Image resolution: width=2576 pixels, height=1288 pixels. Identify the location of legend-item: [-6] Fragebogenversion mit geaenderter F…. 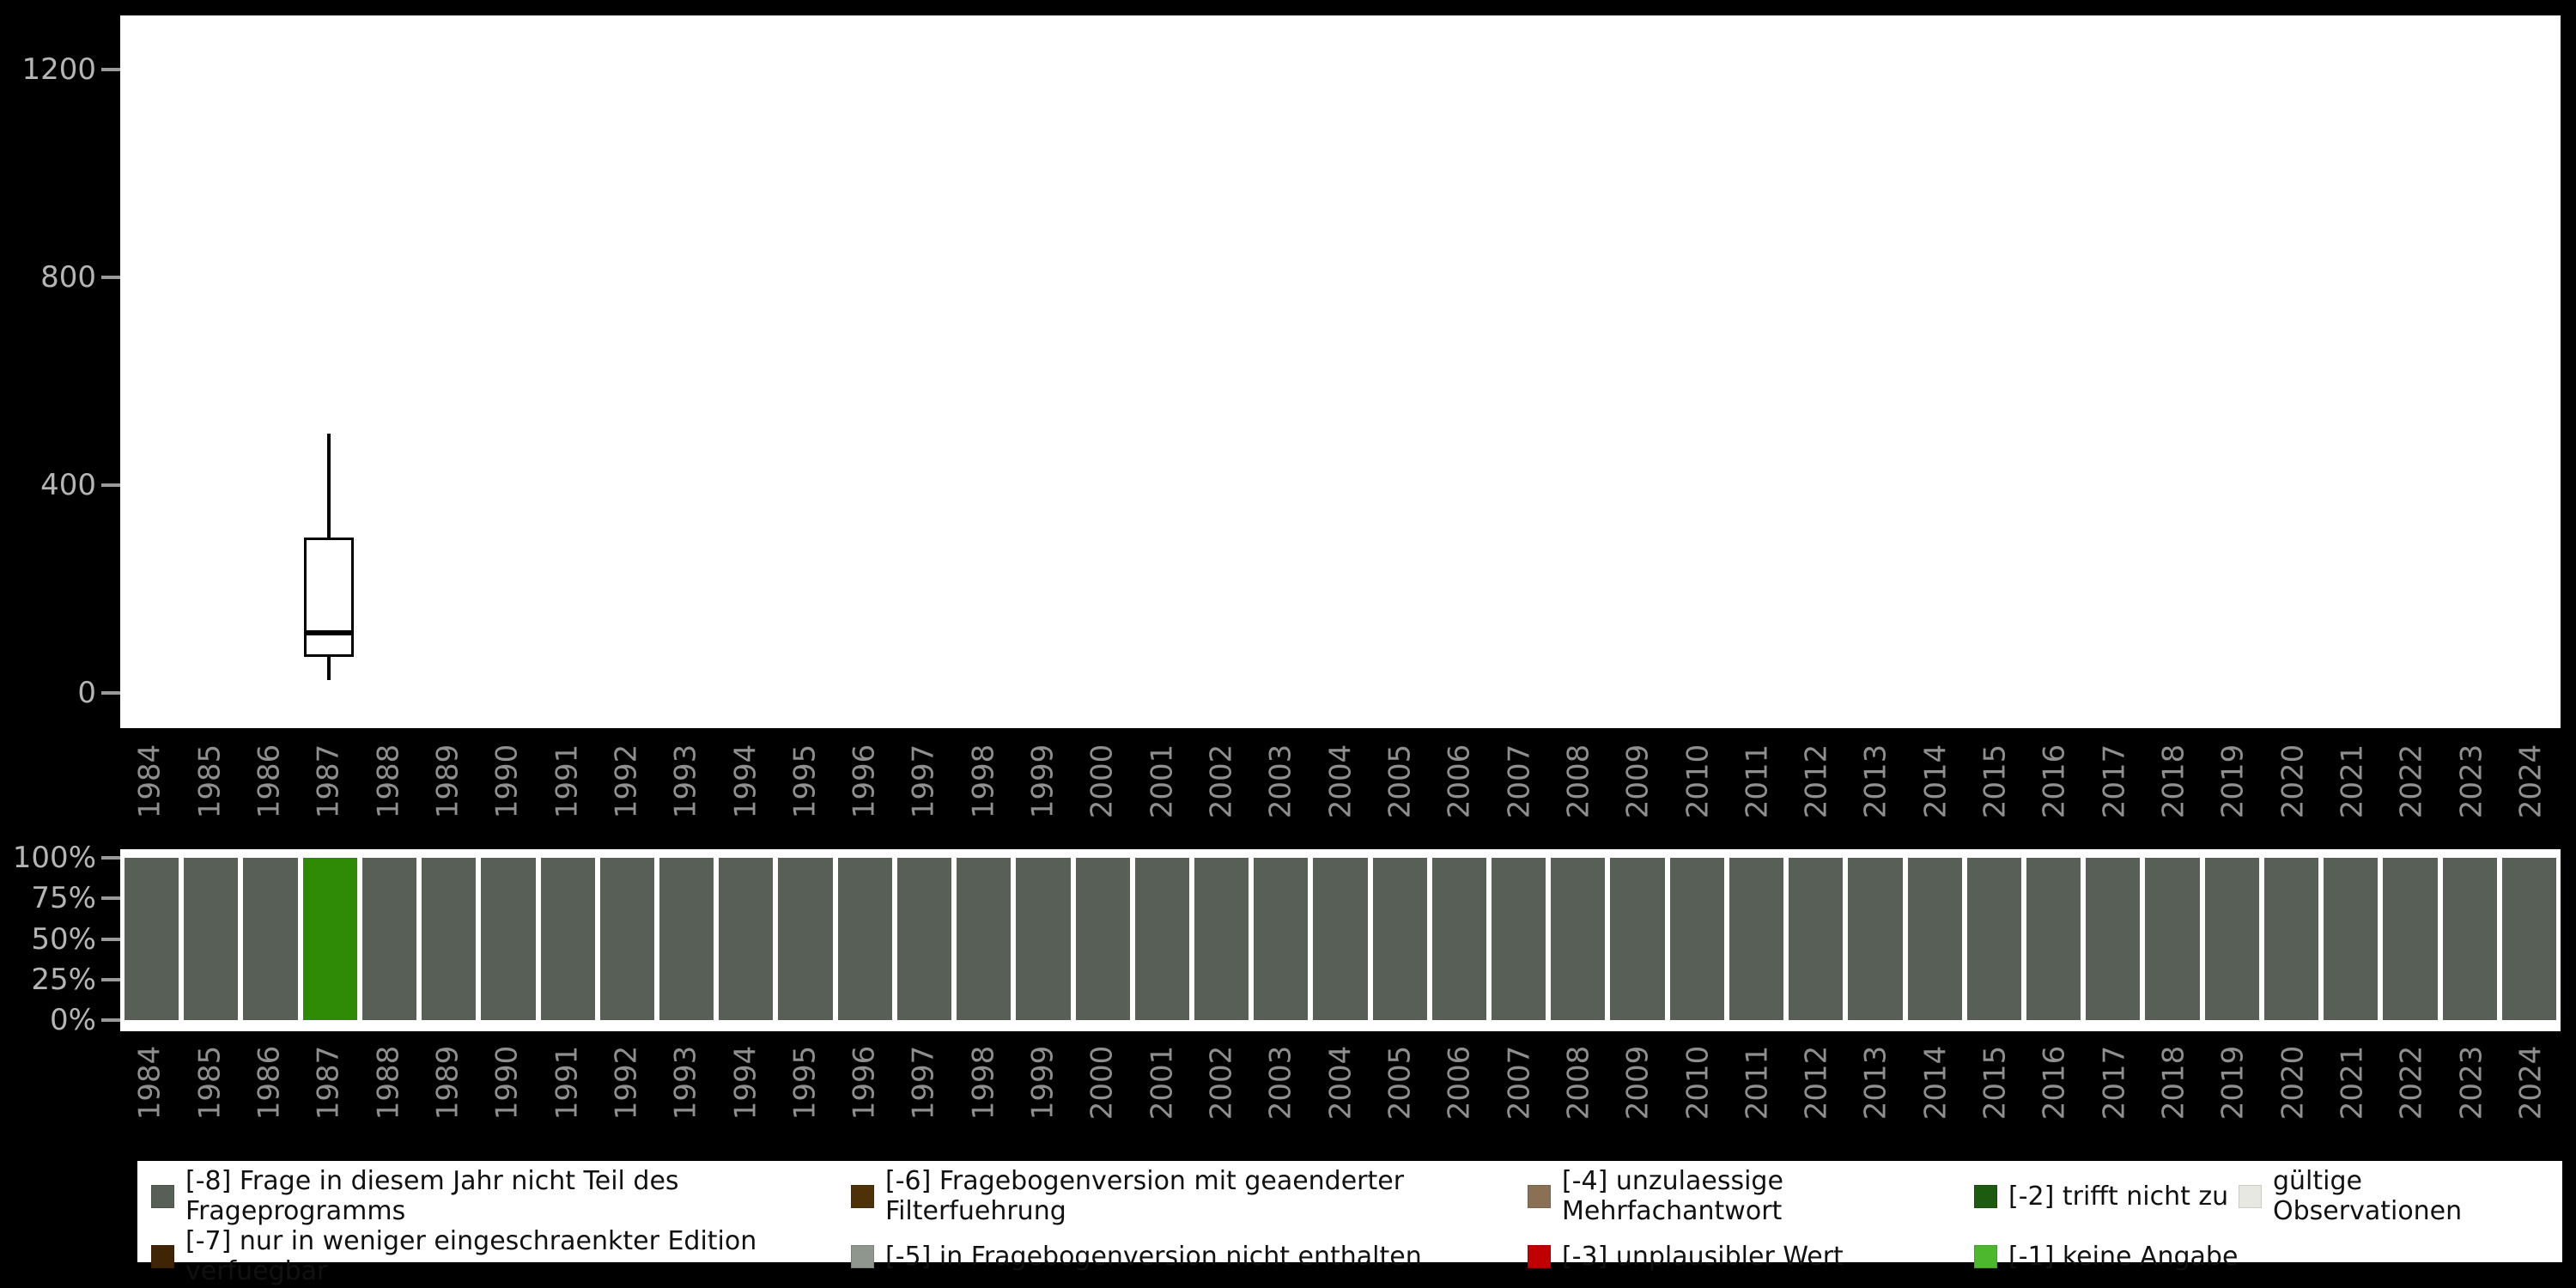
(1189, 1196).